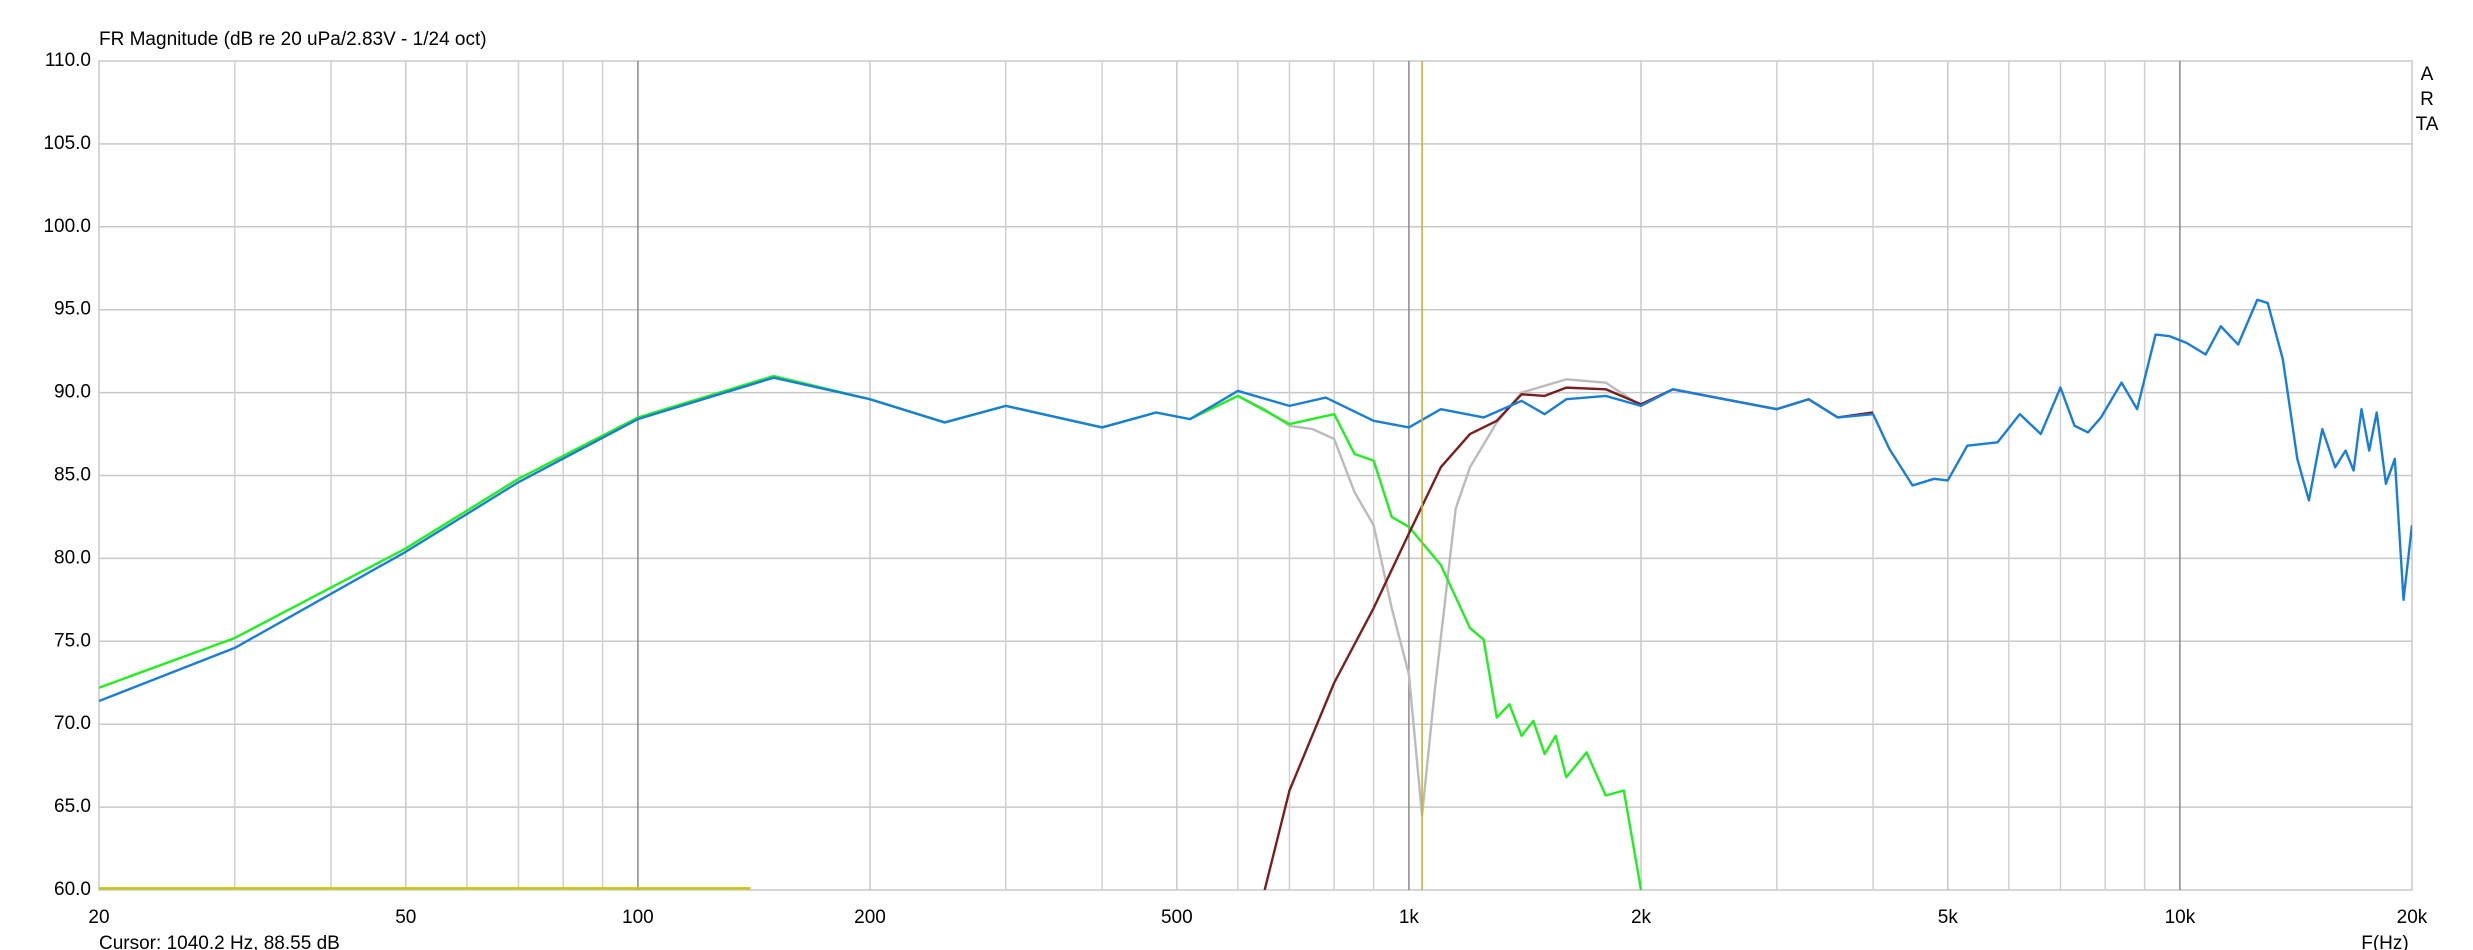 The image size is (2473, 950). I want to click on x-axis-label: F(Hz), so click(2384, 941).